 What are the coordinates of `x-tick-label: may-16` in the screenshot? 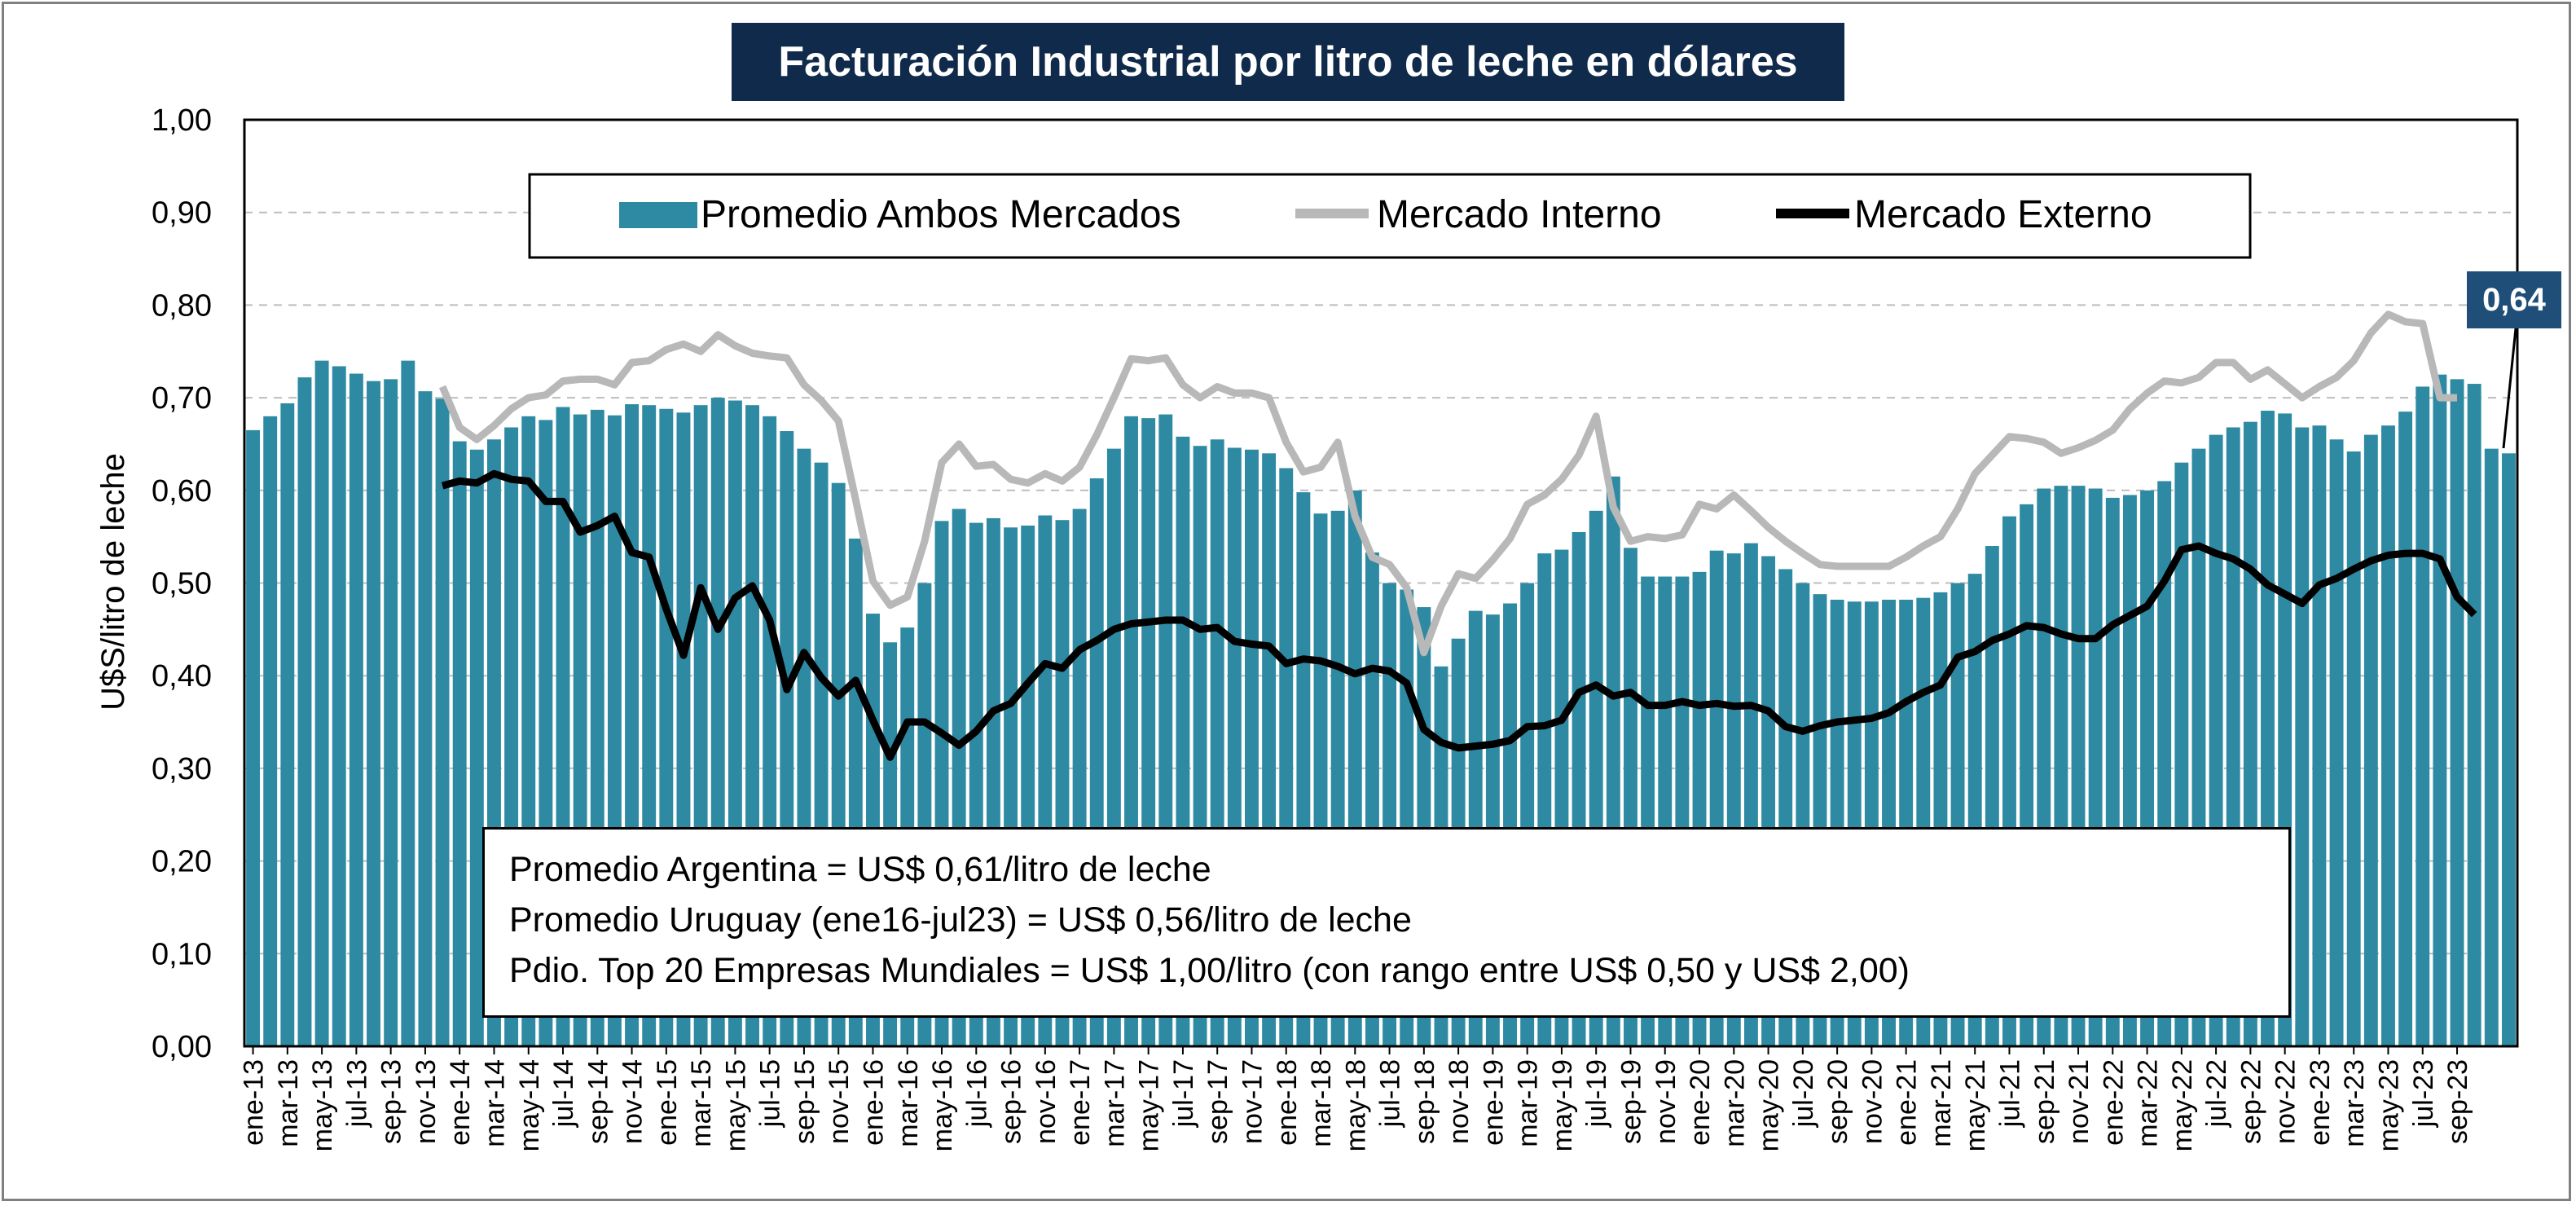 It's located at (942, 1105).